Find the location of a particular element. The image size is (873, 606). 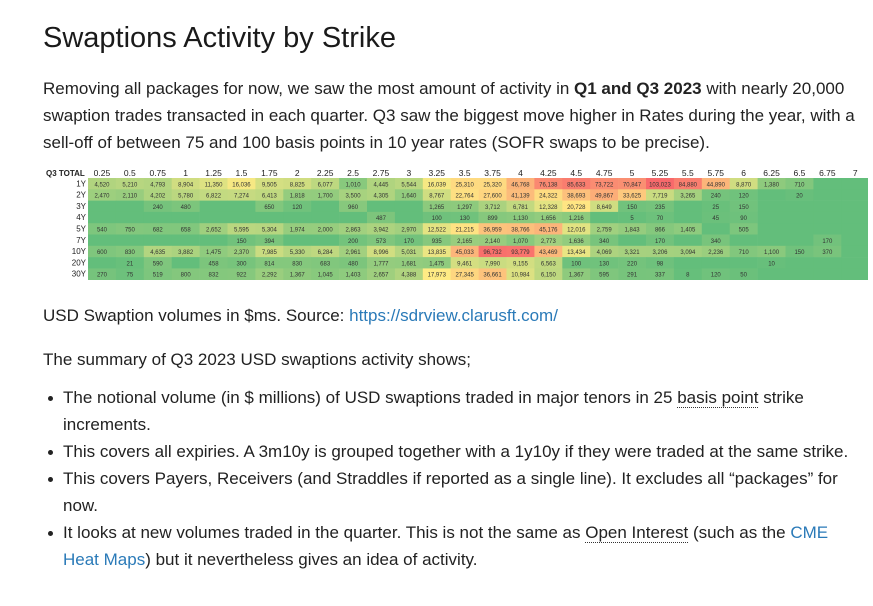

column-header: 5 is located at coordinates (632, 173).